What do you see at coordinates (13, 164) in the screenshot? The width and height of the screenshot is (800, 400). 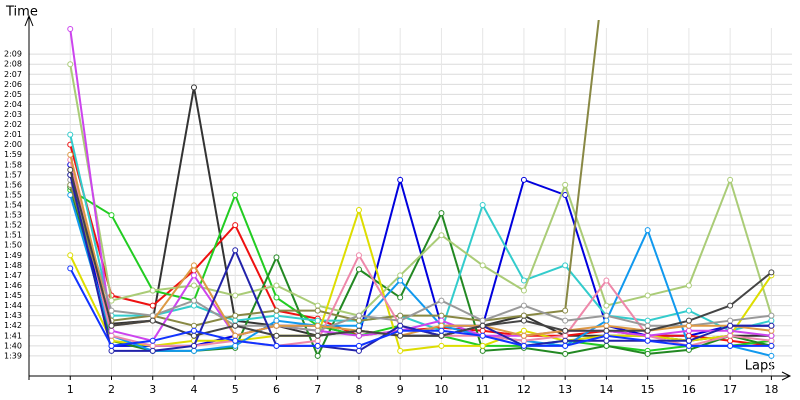 I see `y-tick-label: 1:58` at bounding box center [13, 164].